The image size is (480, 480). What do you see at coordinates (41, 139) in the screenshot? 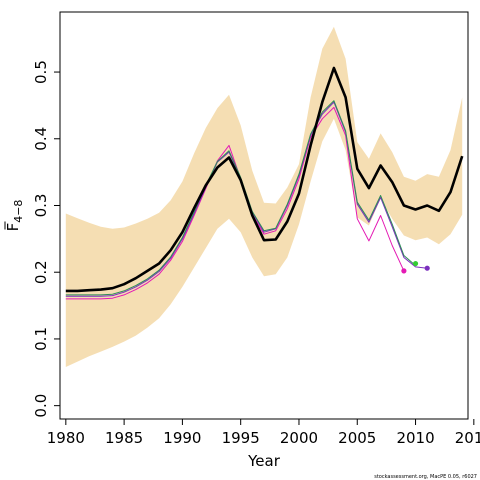
I see `y-tick-label-4: 0.4` at bounding box center [41, 139].